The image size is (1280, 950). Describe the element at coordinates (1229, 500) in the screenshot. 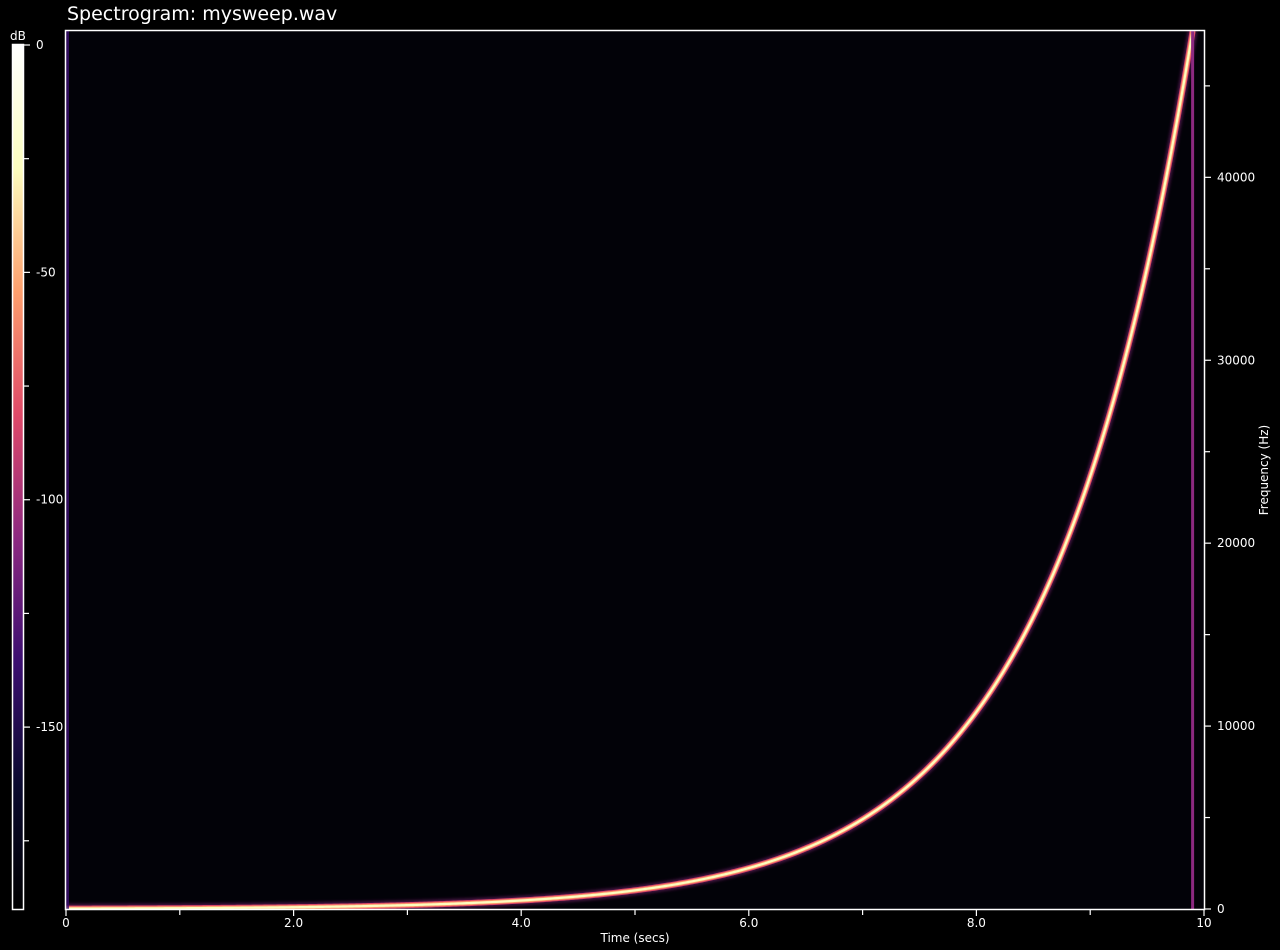

I see `y-axis-ticks: 0 10000 20000 30000 40000` at that location.